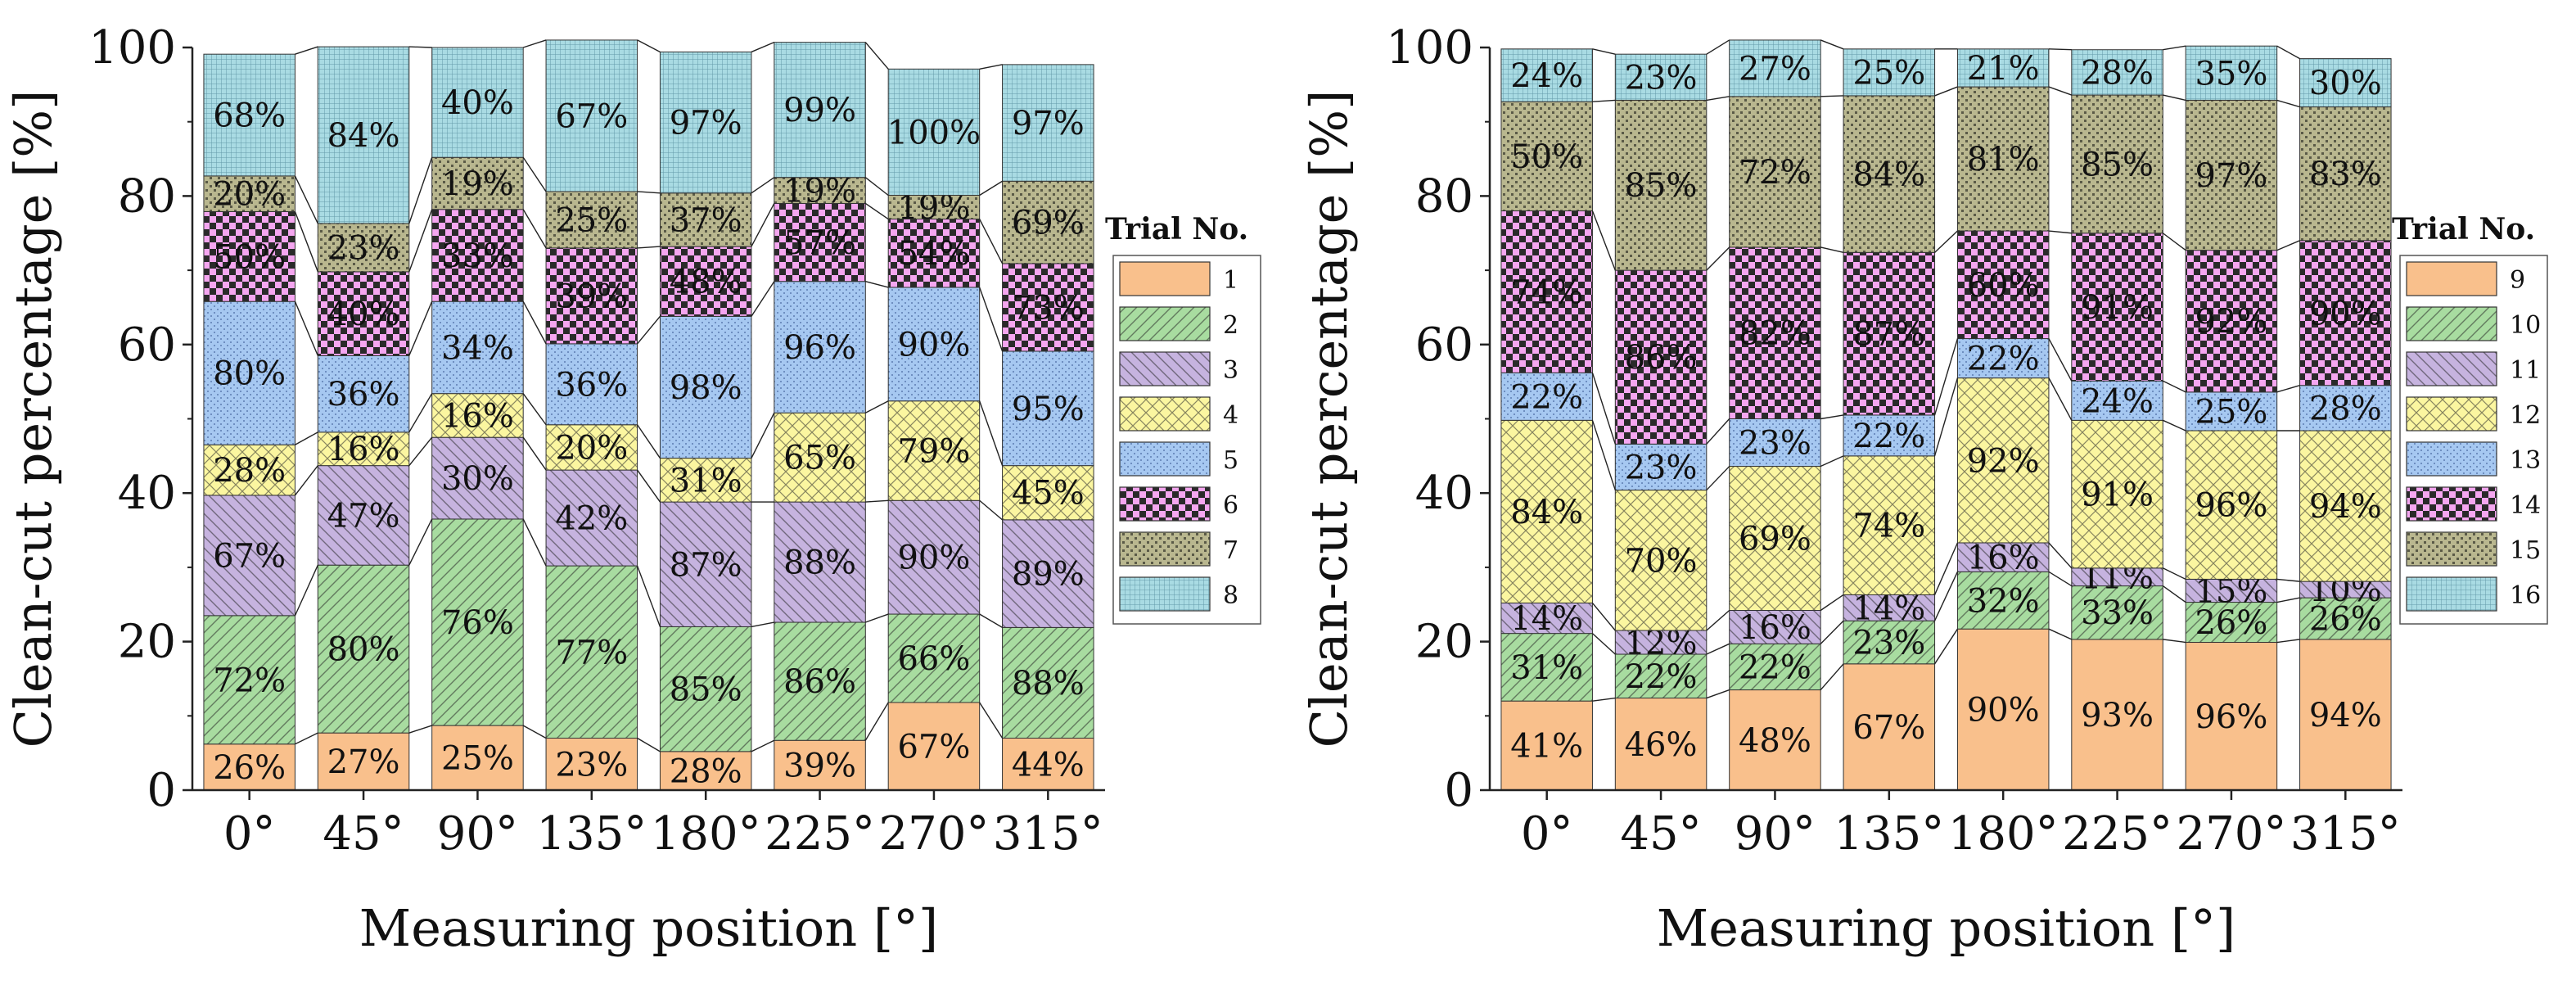 The height and width of the screenshot is (985, 2576). What do you see at coordinates (1546, 76) in the screenshot?
I see `data-label-trial-16-1: 24%` at bounding box center [1546, 76].